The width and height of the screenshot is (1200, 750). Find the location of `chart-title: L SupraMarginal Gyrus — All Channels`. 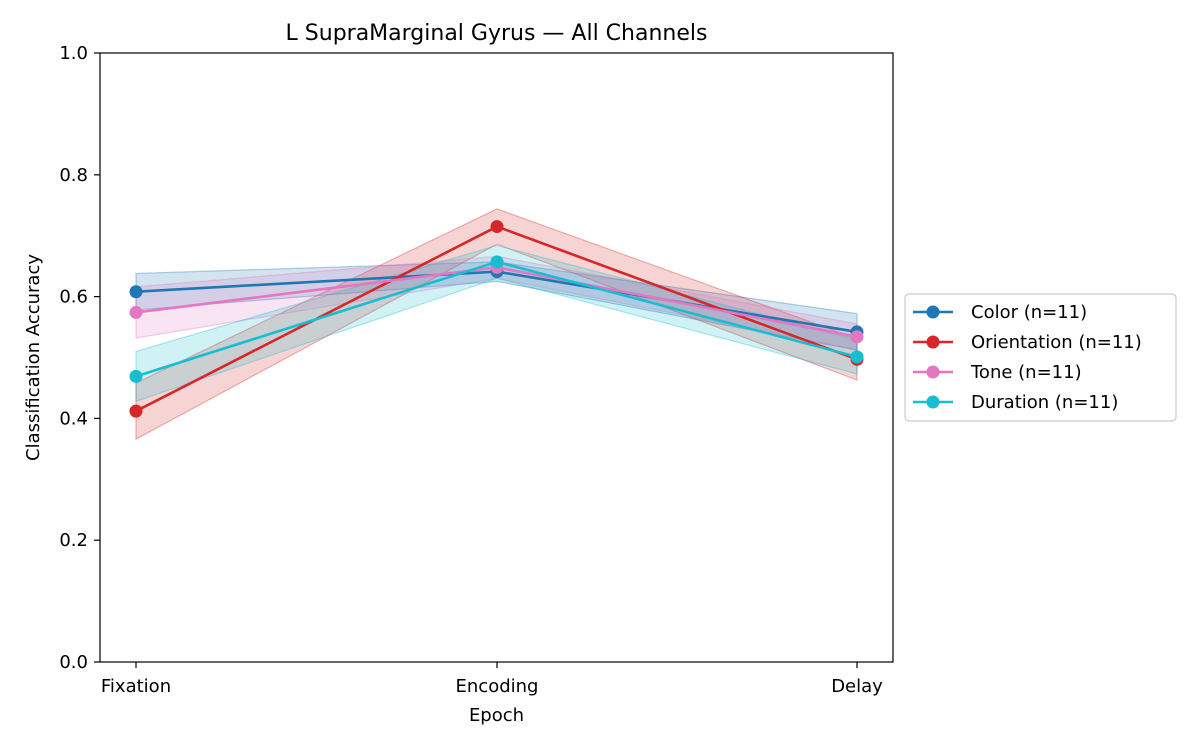

chart-title: L SupraMarginal Gyrus — All Channels is located at coordinates (497, 33).